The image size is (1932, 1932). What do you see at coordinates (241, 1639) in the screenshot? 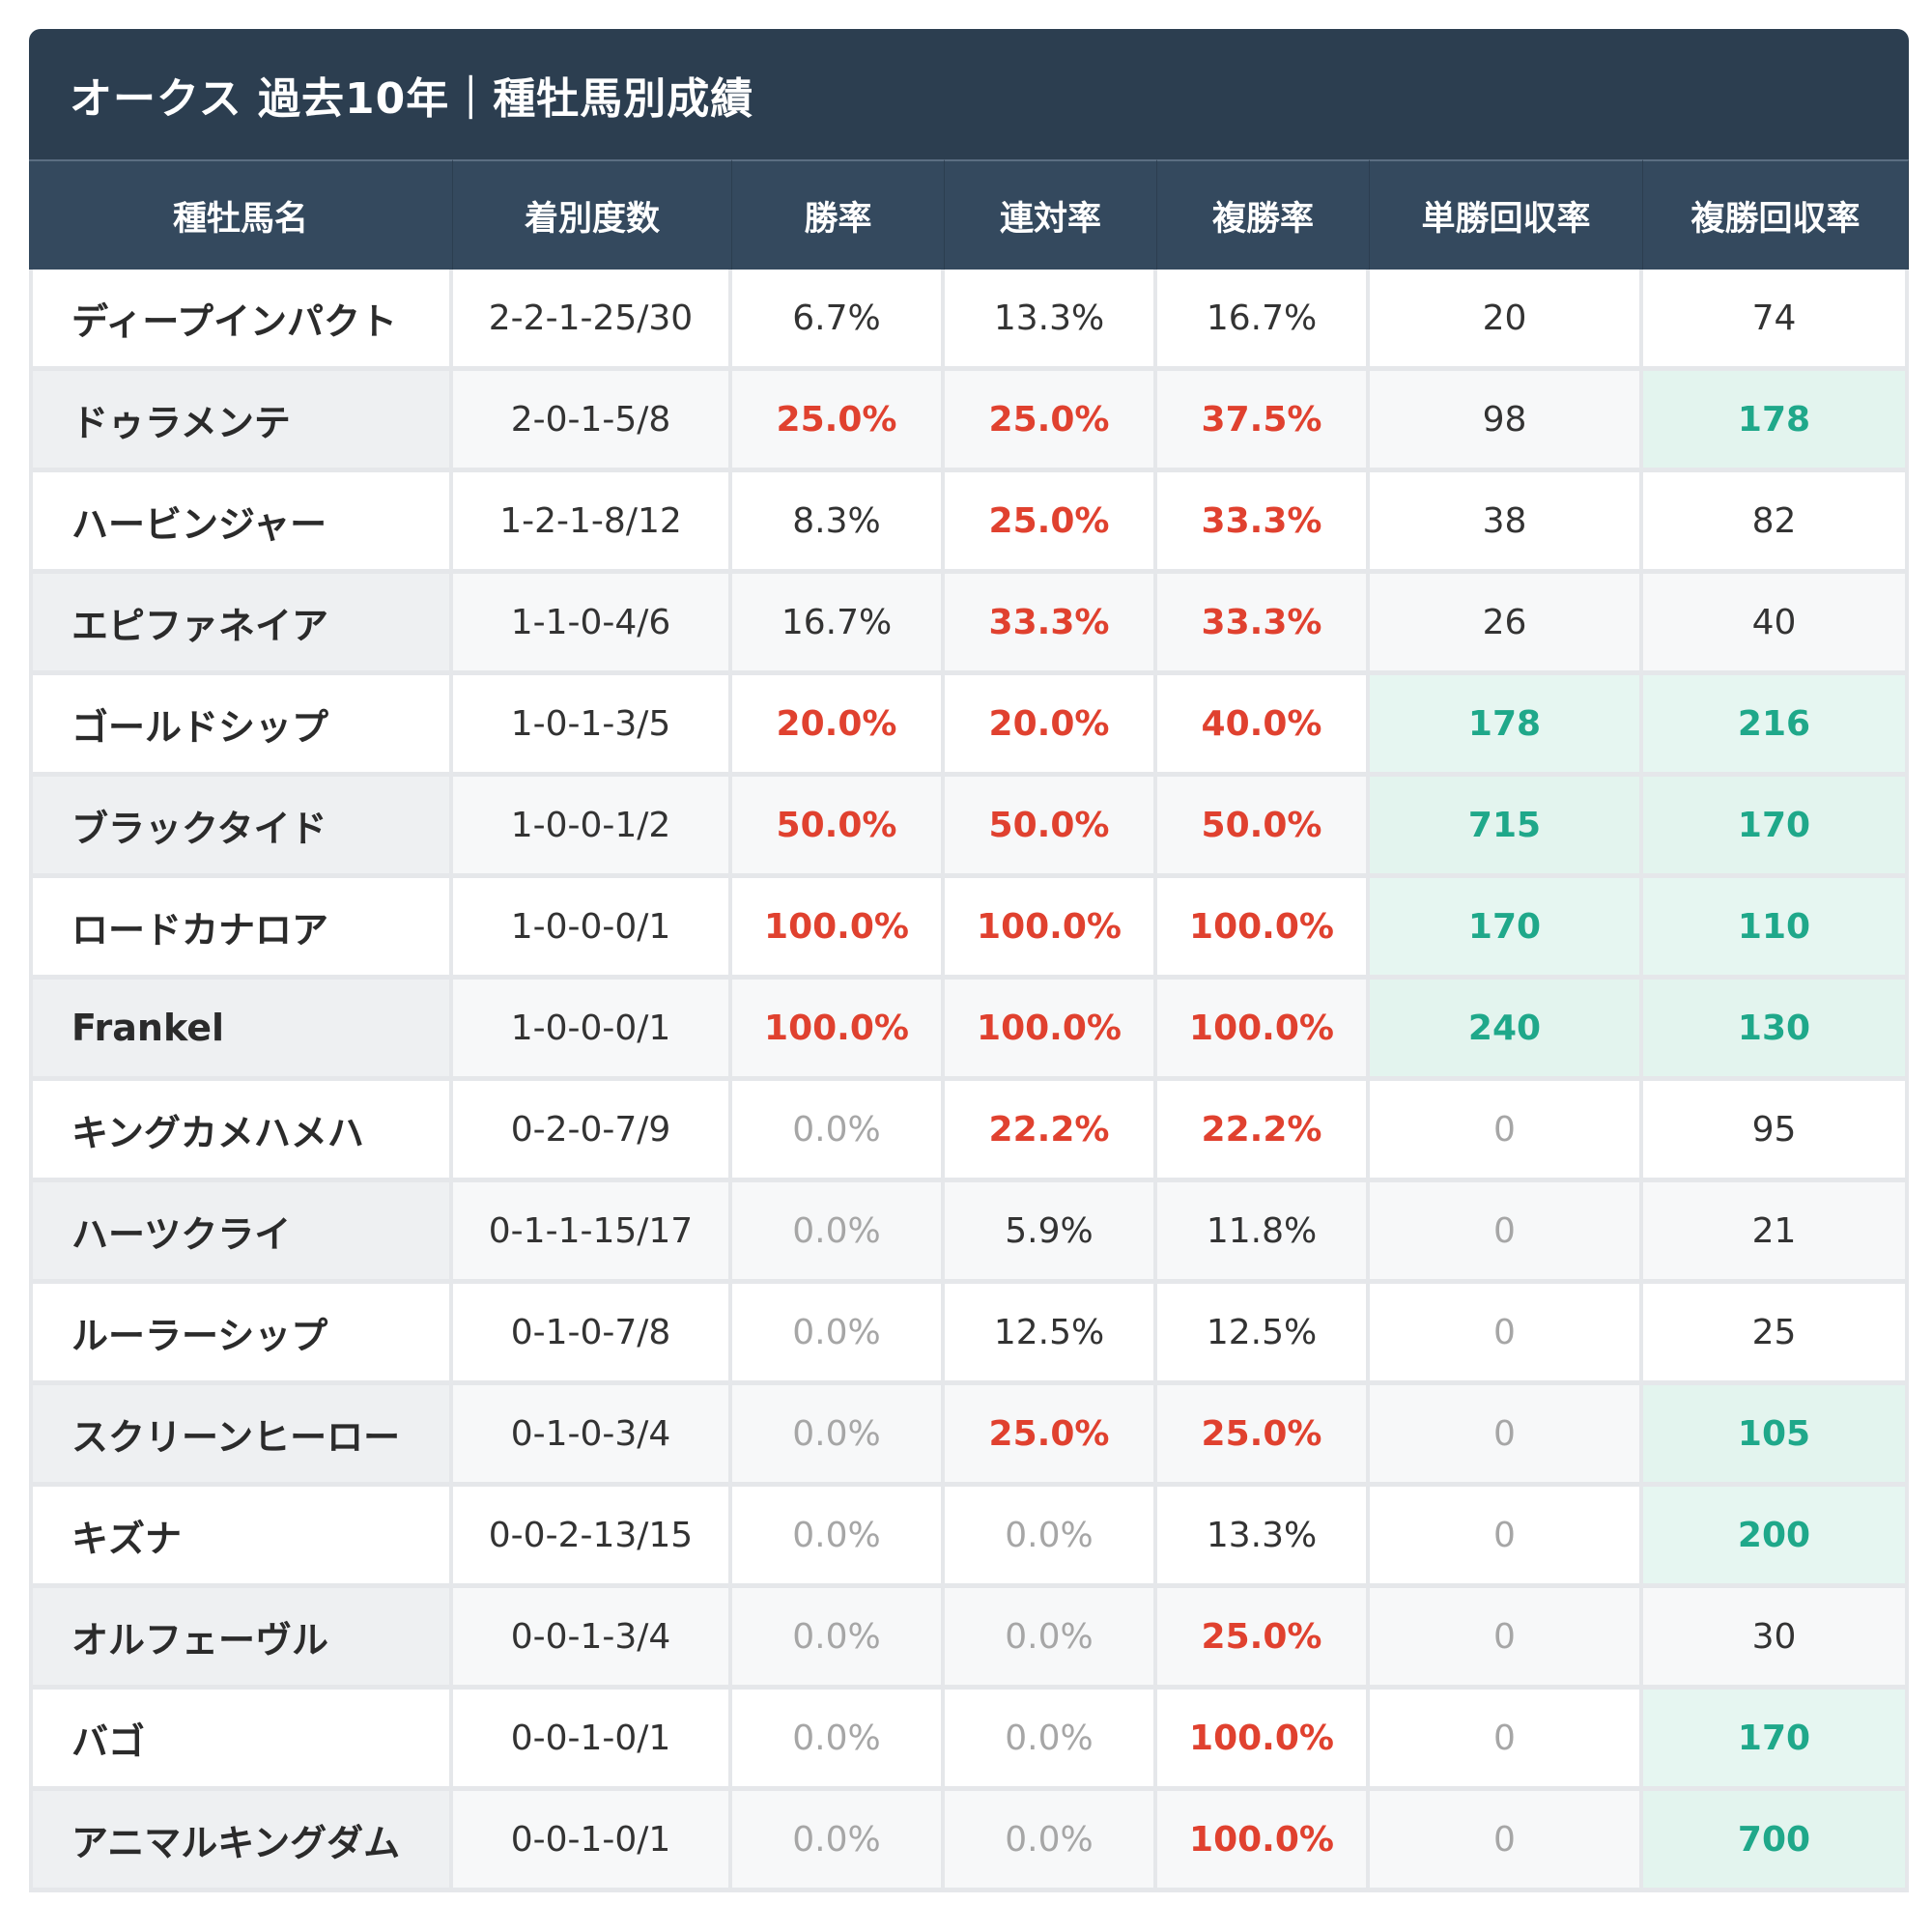
I see `sire-name-cell: オルフェーヴル` at bounding box center [241, 1639].